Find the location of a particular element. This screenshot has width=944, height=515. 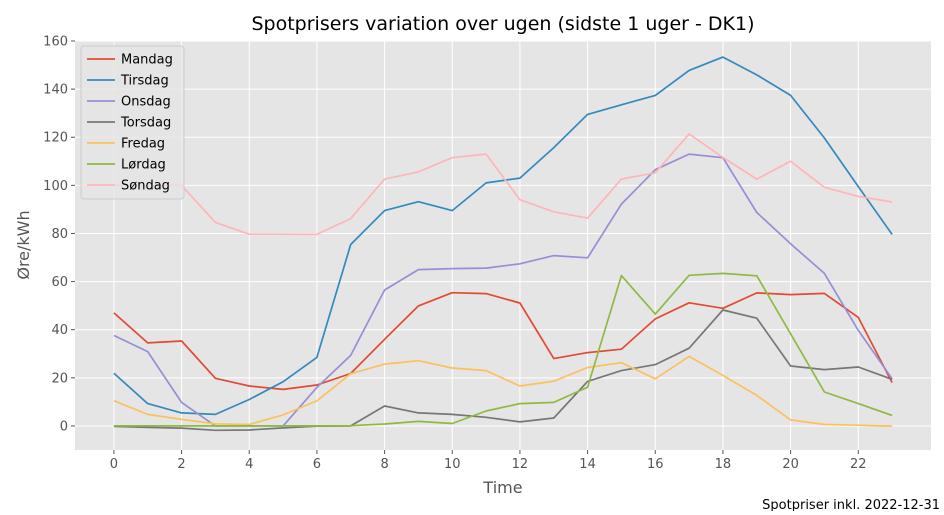

footnote: Spotpriser inkl. 2022-12-31 is located at coordinates (851, 504).